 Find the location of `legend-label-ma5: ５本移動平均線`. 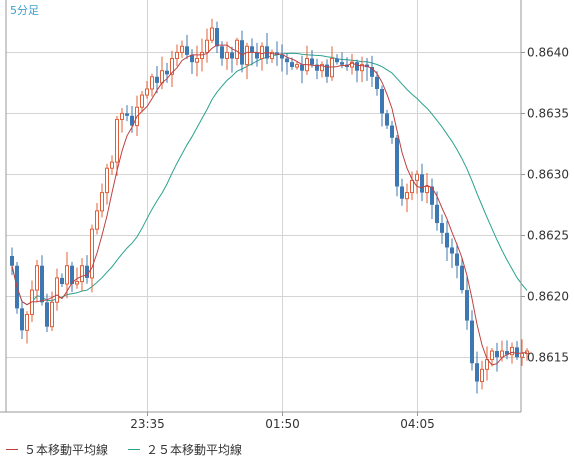

legend-label-ma5: ５本移動平均線 is located at coordinates (66, 449).